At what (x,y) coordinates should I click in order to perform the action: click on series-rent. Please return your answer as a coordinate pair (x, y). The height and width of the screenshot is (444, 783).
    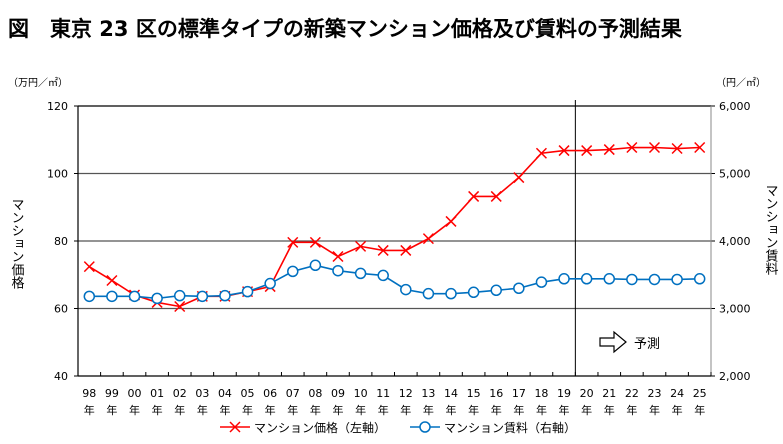
    Looking at the image, I should click on (394, 282).